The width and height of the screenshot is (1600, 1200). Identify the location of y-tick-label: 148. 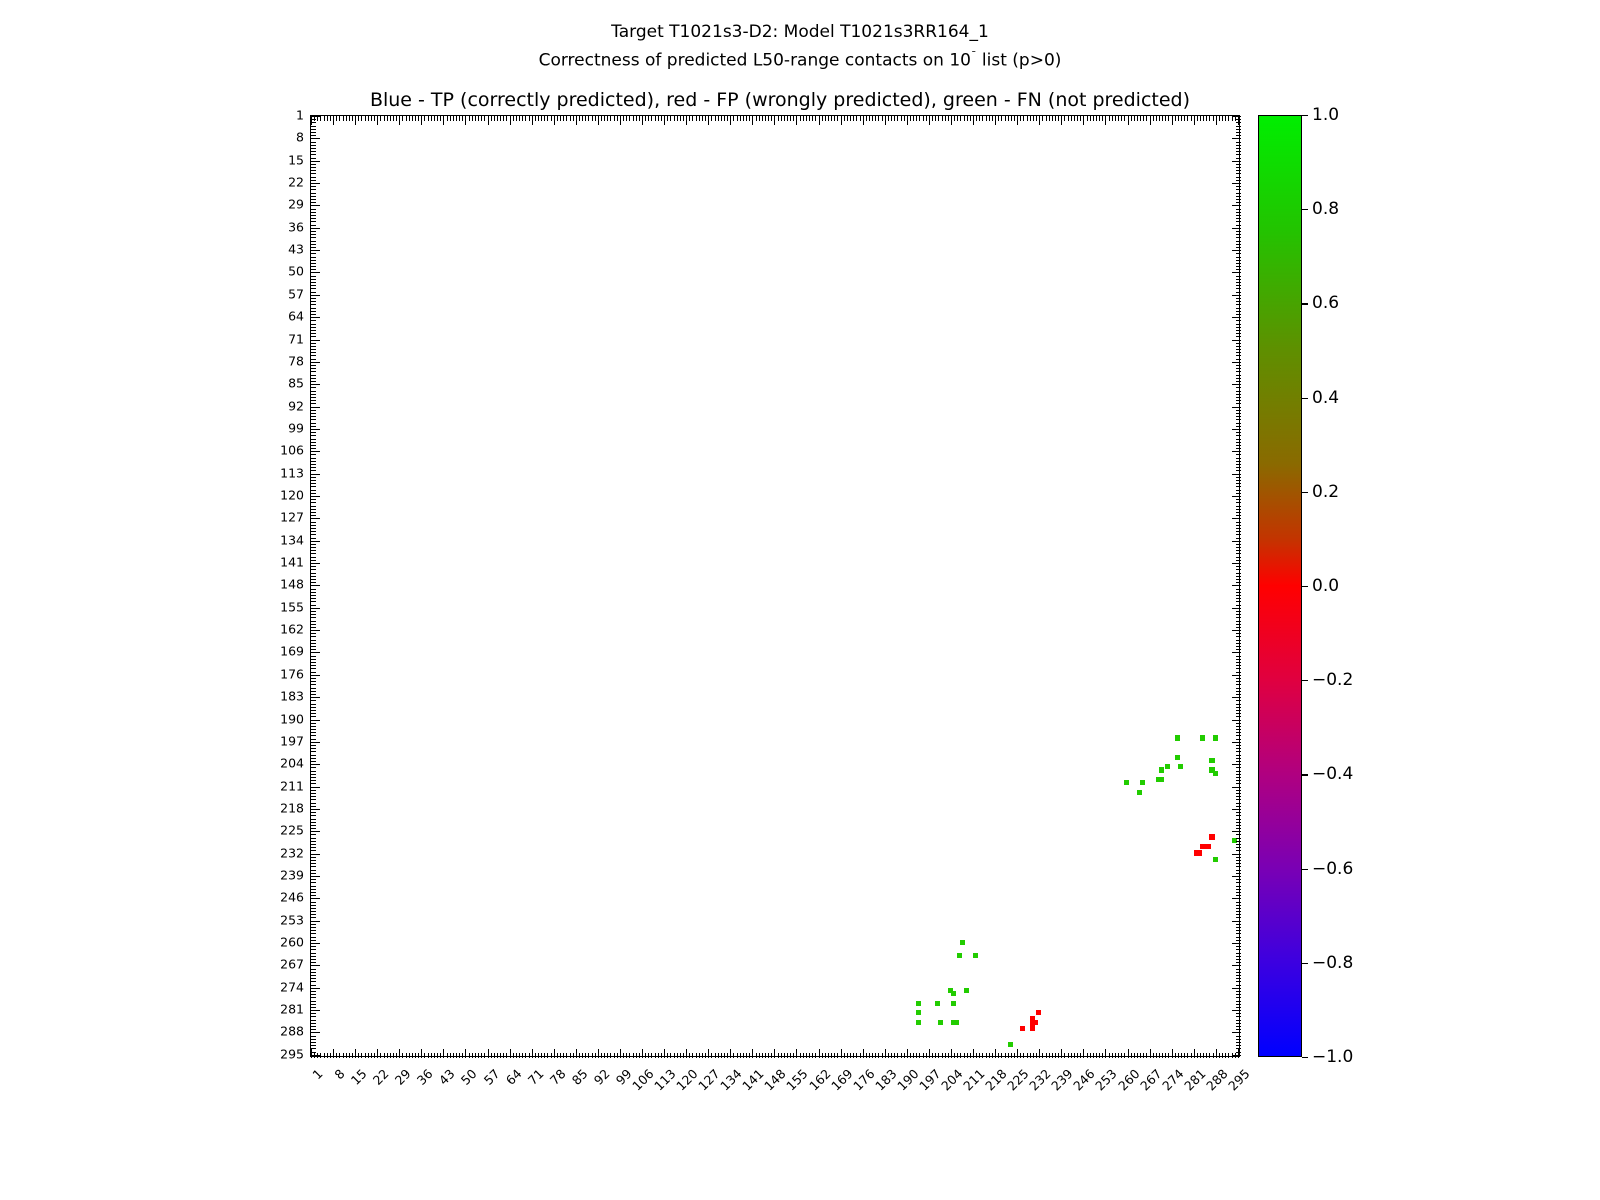
(292, 584).